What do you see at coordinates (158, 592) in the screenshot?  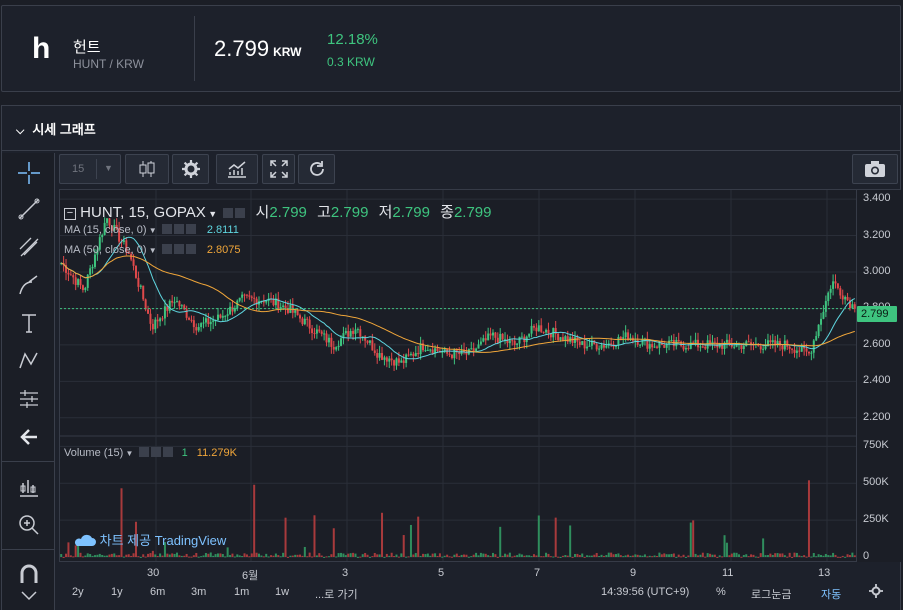 I see `range-6m: 6m` at bounding box center [158, 592].